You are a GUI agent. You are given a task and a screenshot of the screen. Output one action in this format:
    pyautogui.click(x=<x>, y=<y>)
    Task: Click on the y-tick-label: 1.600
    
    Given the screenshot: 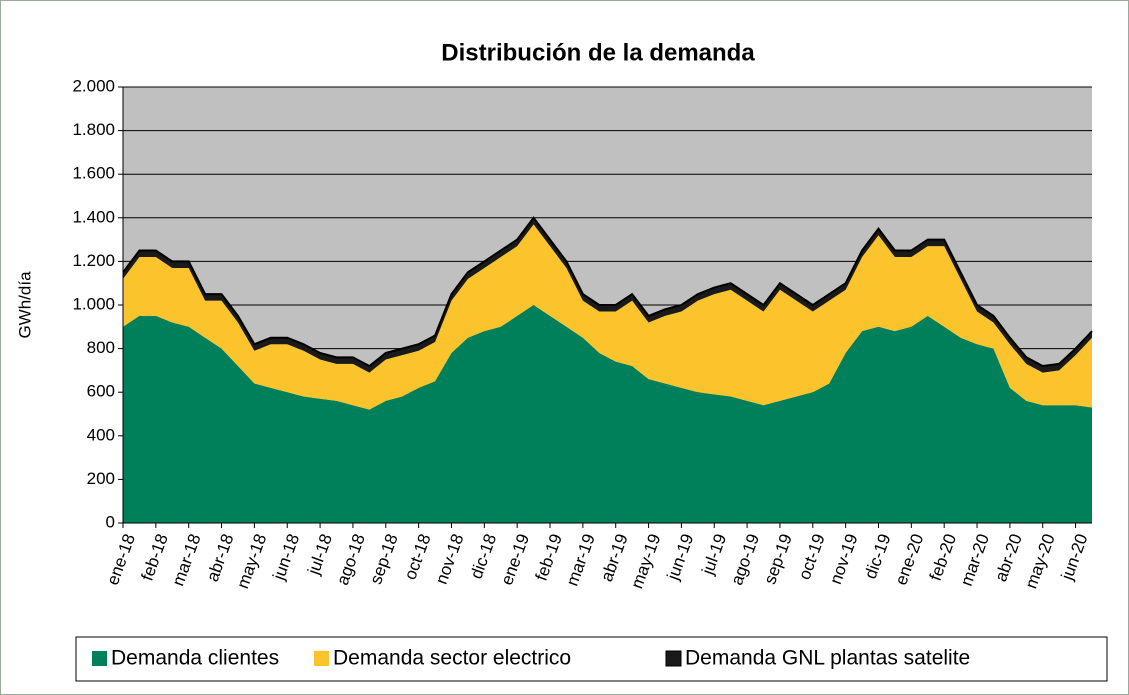 What is the action you would take?
    pyautogui.click(x=93, y=173)
    